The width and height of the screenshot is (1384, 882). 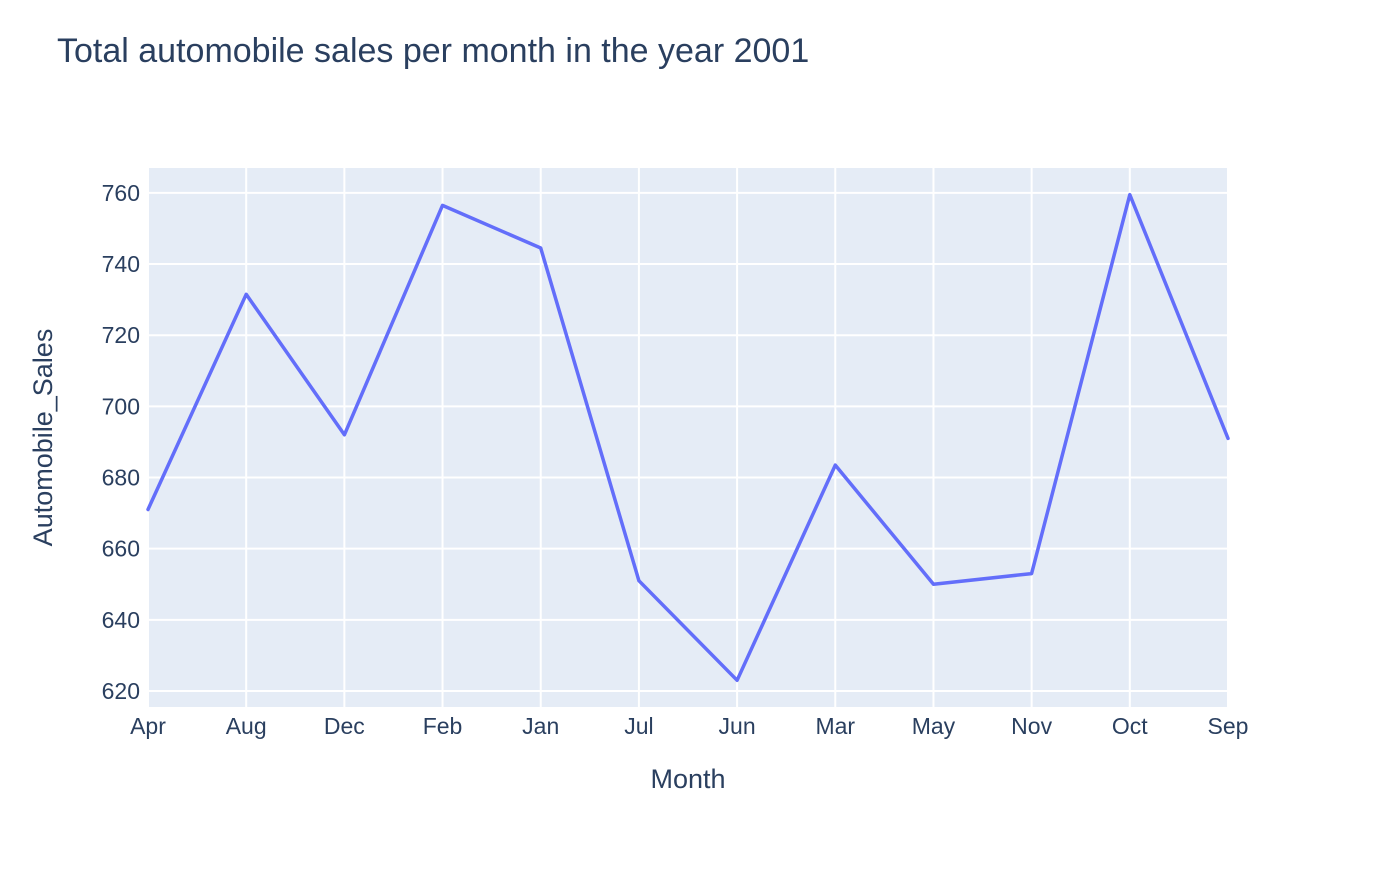 What do you see at coordinates (121, 549) in the screenshot?
I see `y-tick-label: 660` at bounding box center [121, 549].